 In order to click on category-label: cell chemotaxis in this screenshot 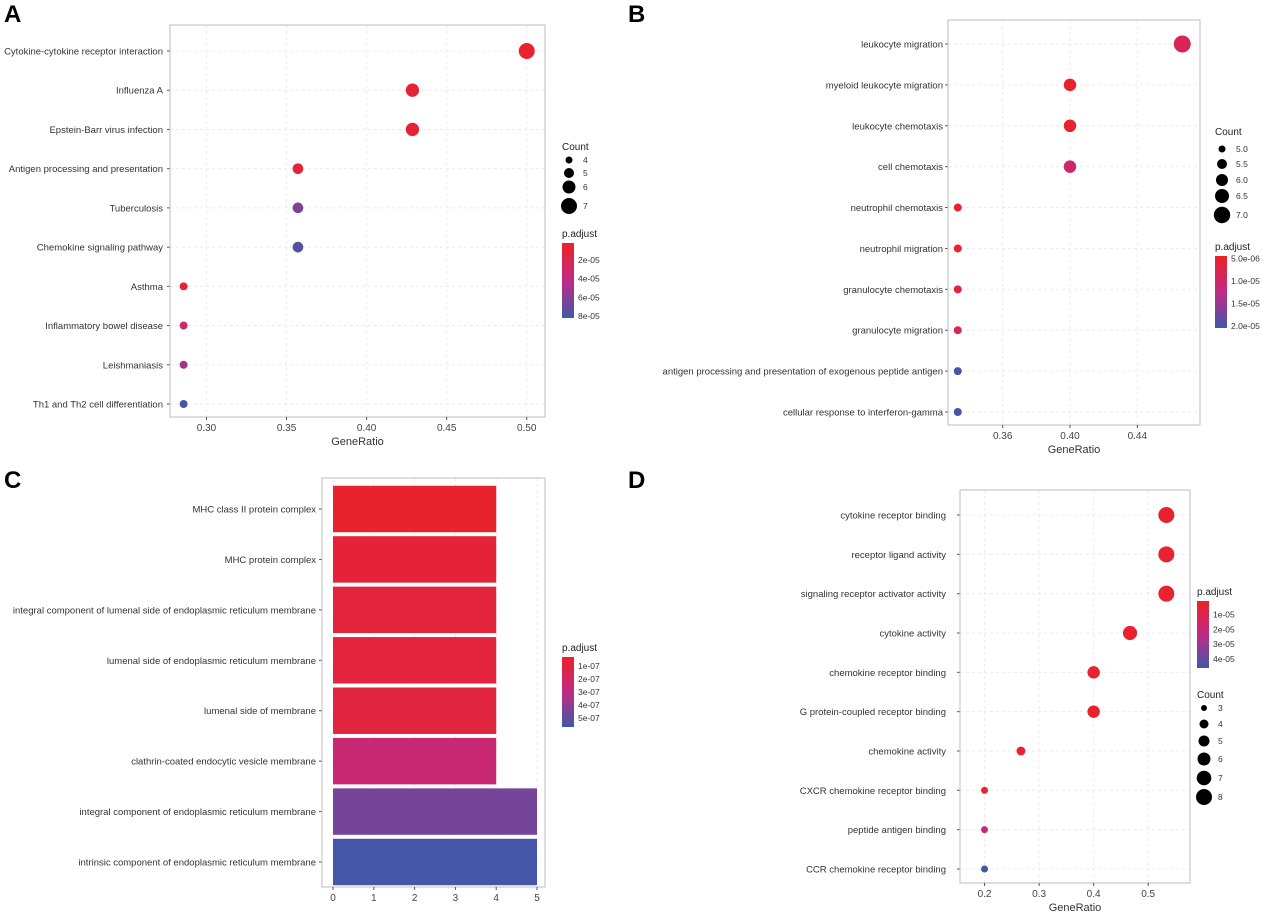, I will do `click(910, 167)`.